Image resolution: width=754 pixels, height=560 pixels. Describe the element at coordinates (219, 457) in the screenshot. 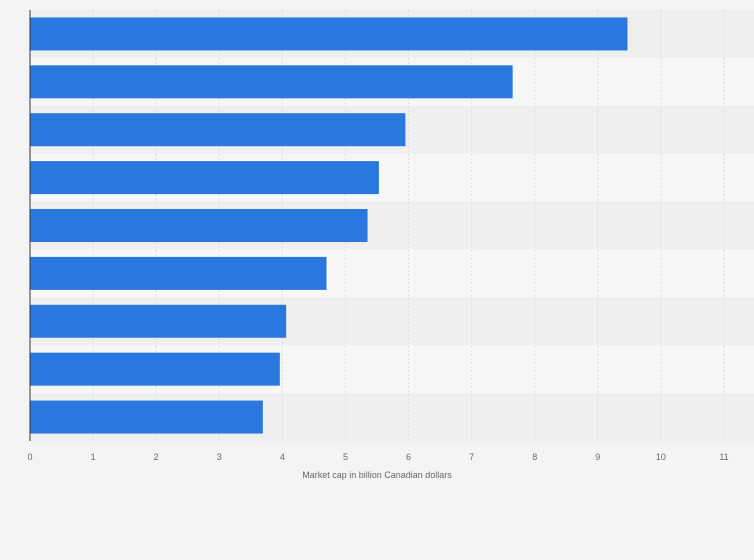

I see `x-tick-label: 3` at that location.